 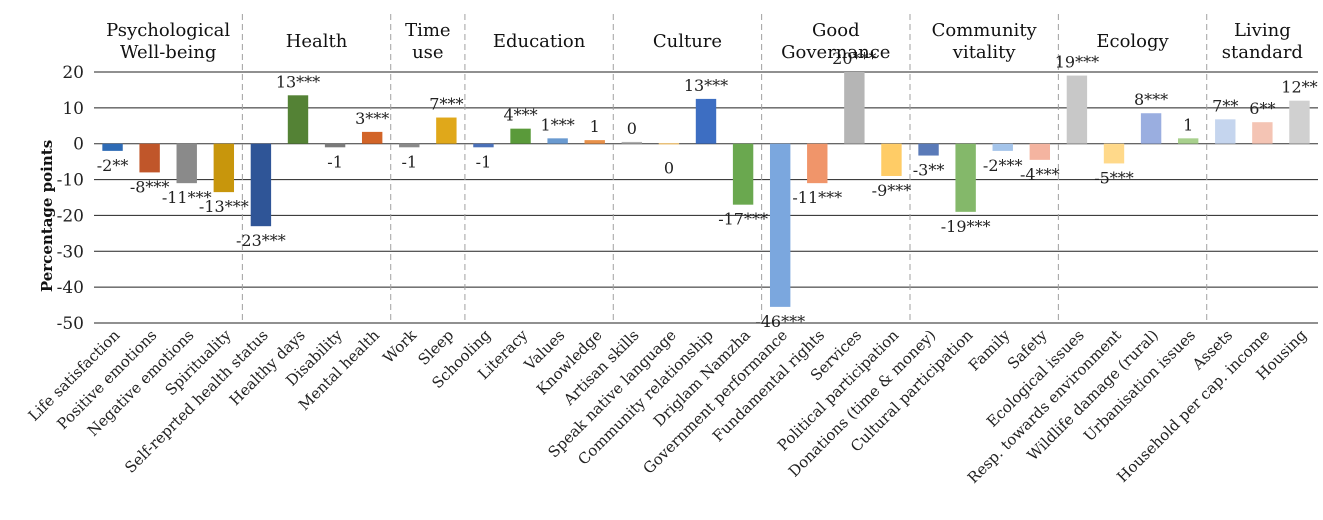 What do you see at coordinates (520, 115) in the screenshot?
I see `data-label: 4***` at bounding box center [520, 115].